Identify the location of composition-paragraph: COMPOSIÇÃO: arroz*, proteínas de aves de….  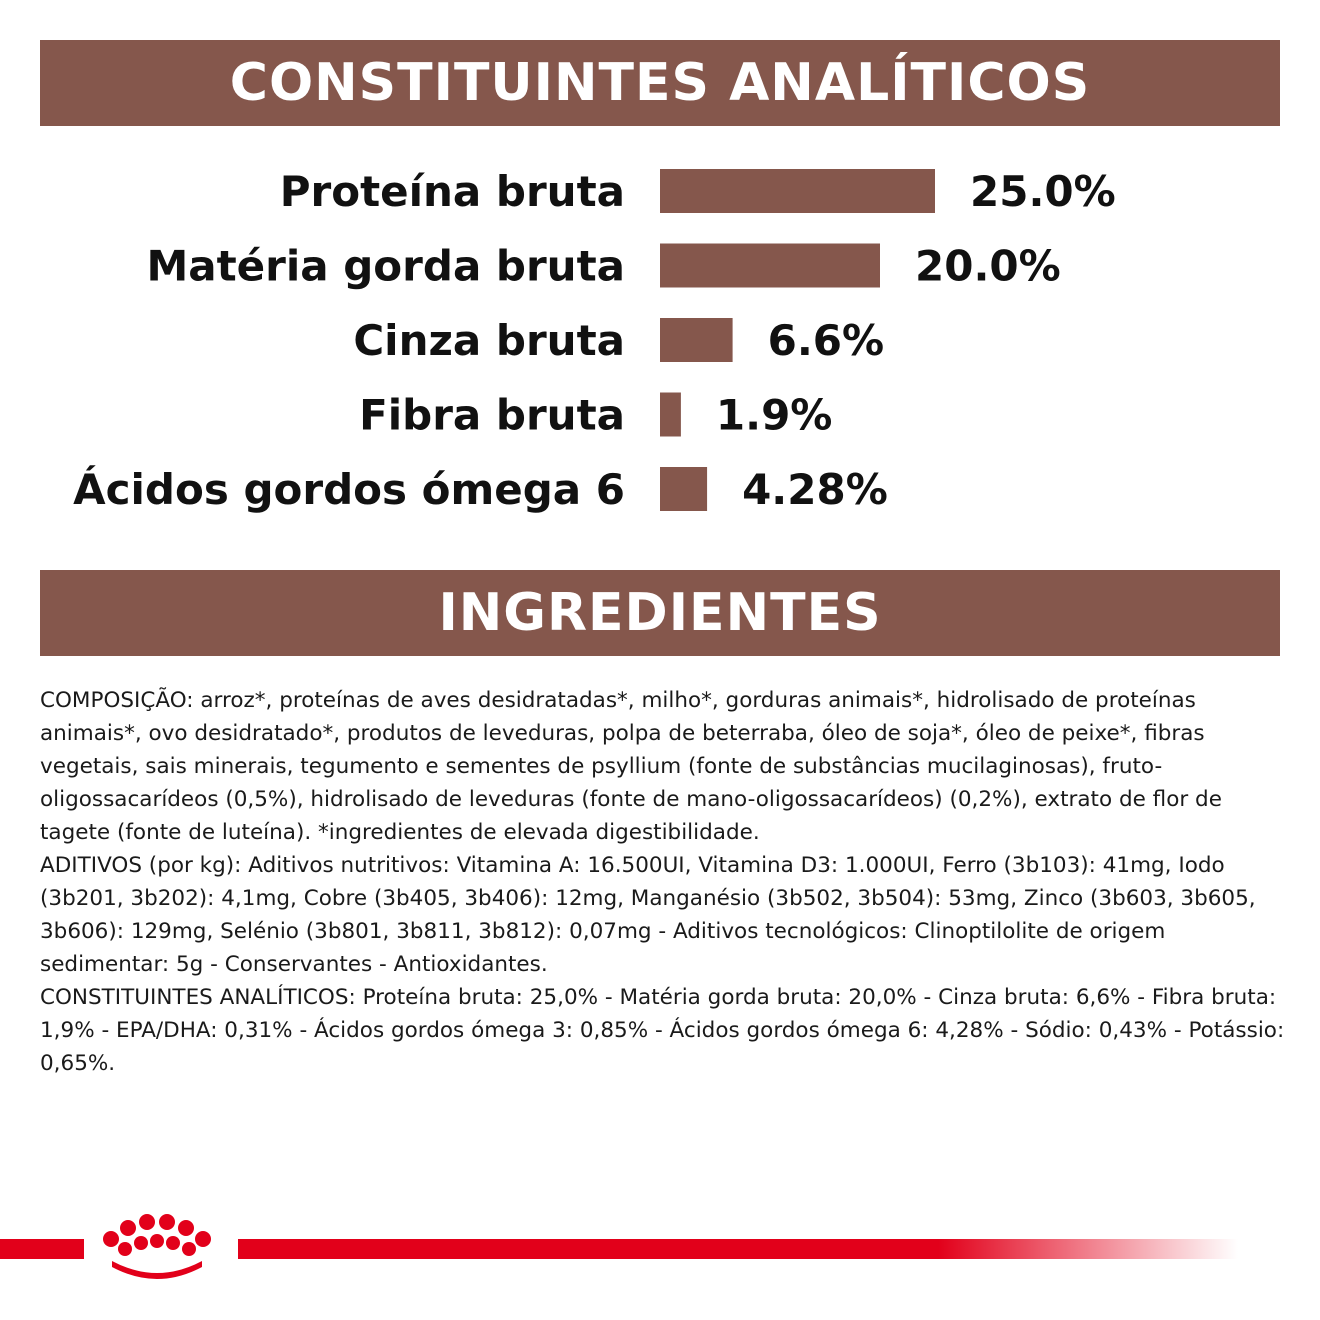
(631, 766).